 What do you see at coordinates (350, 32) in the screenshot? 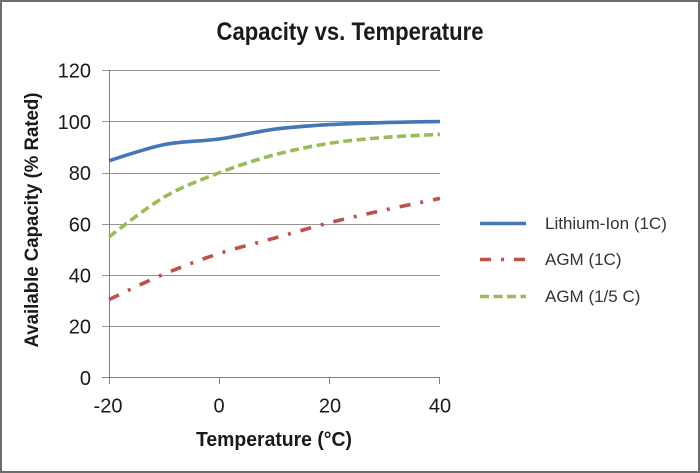
I see `svg-text: Capacity vs. Temperature` at bounding box center [350, 32].